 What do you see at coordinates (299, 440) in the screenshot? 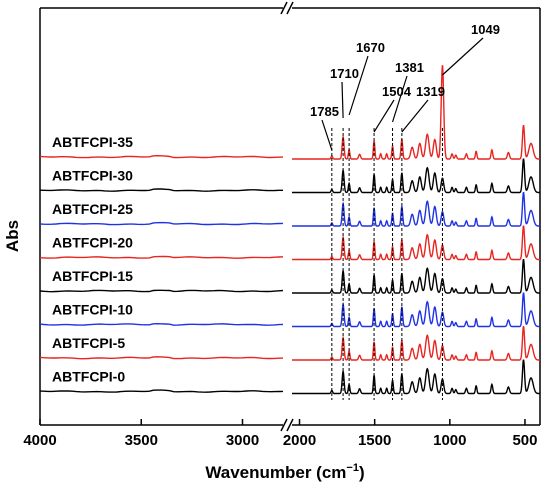
I see `x-tick-label: 2000` at bounding box center [299, 440].